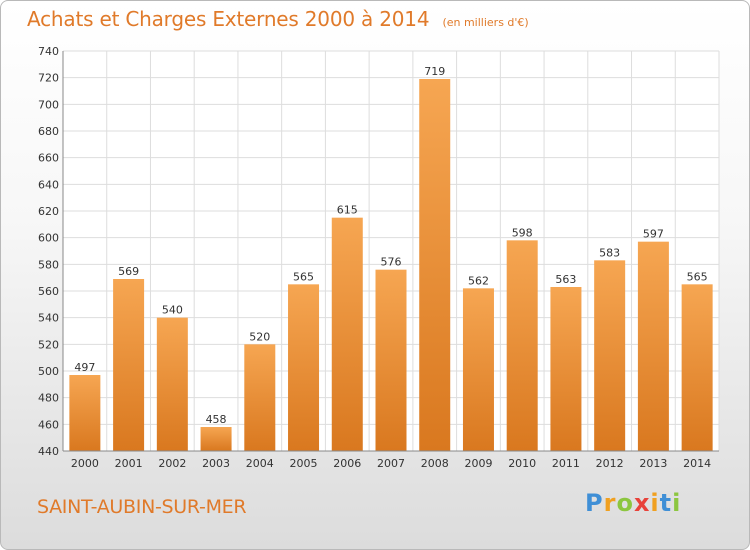  Describe the element at coordinates (666, 503) in the screenshot. I see `logo-letter: t` at that location.